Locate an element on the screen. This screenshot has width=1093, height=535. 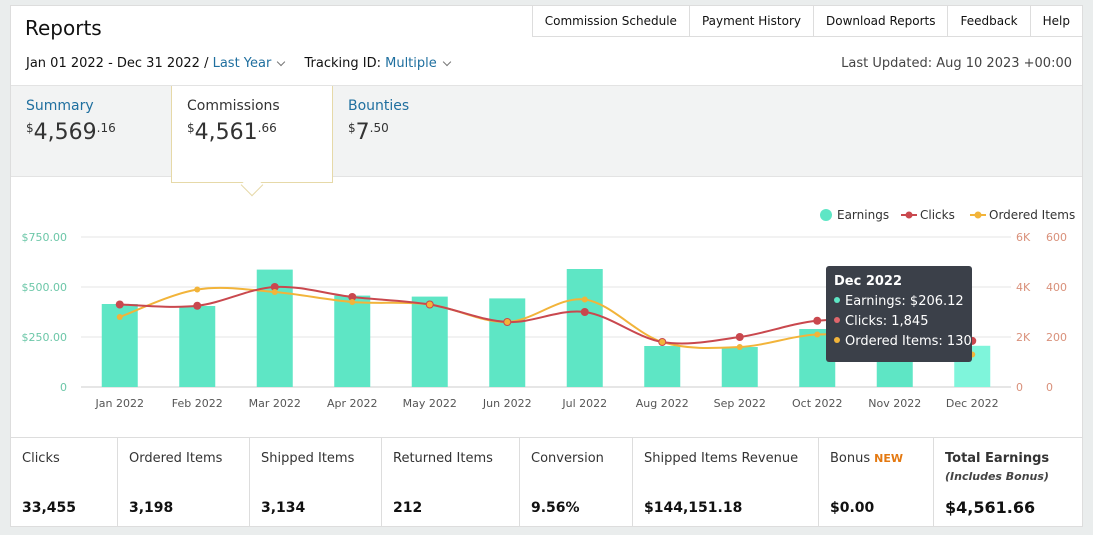
left-tick-label: $500.00 is located at coordinates (45, 287).